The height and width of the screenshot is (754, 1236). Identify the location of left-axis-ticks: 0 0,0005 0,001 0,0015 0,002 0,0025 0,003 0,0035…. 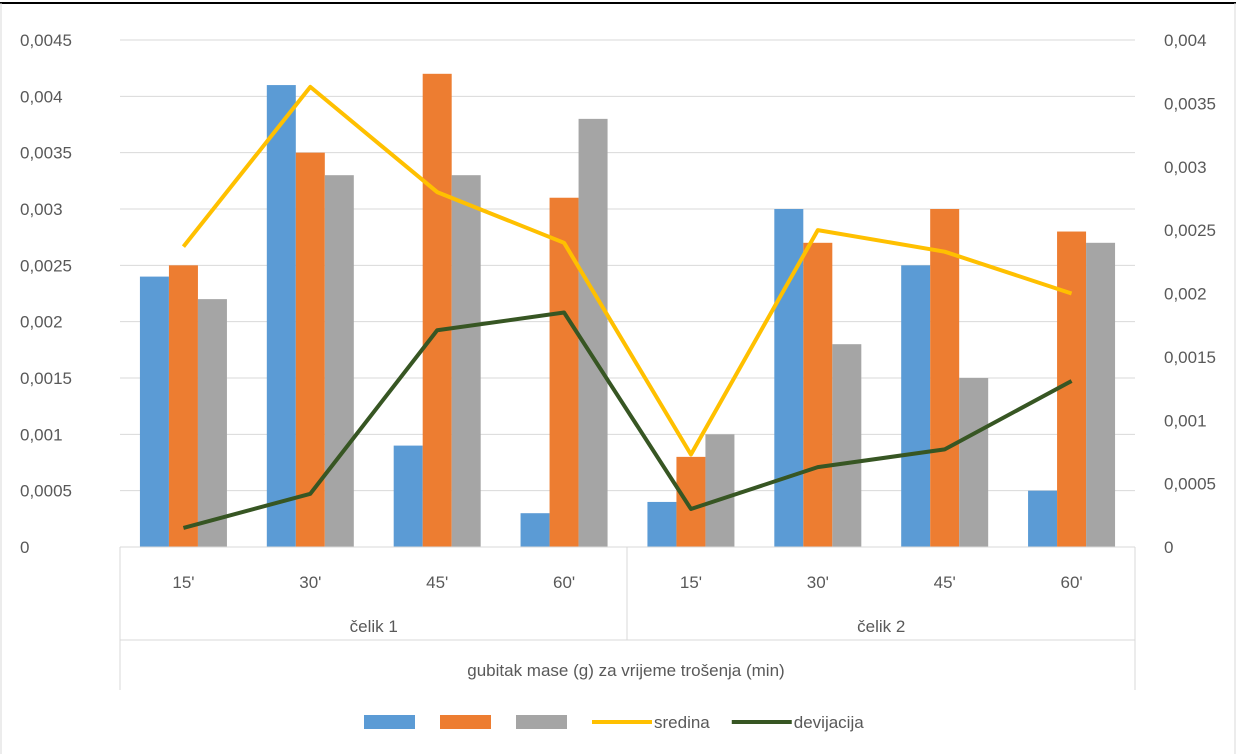
(46, 294).